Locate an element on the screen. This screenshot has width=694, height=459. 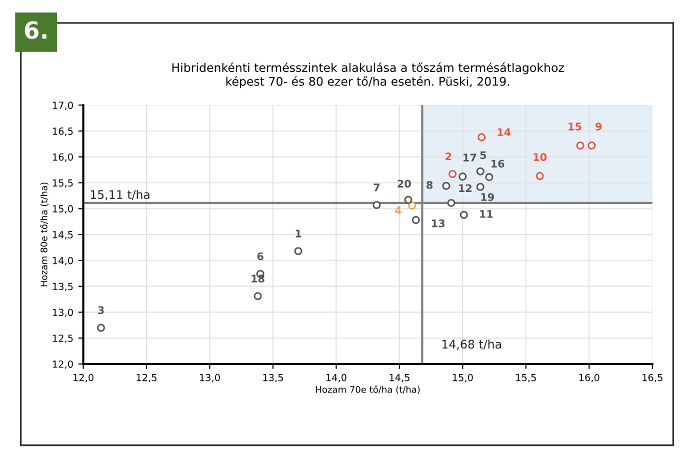
y-tick-label: 12,0 is located at coordinates (62, 364).